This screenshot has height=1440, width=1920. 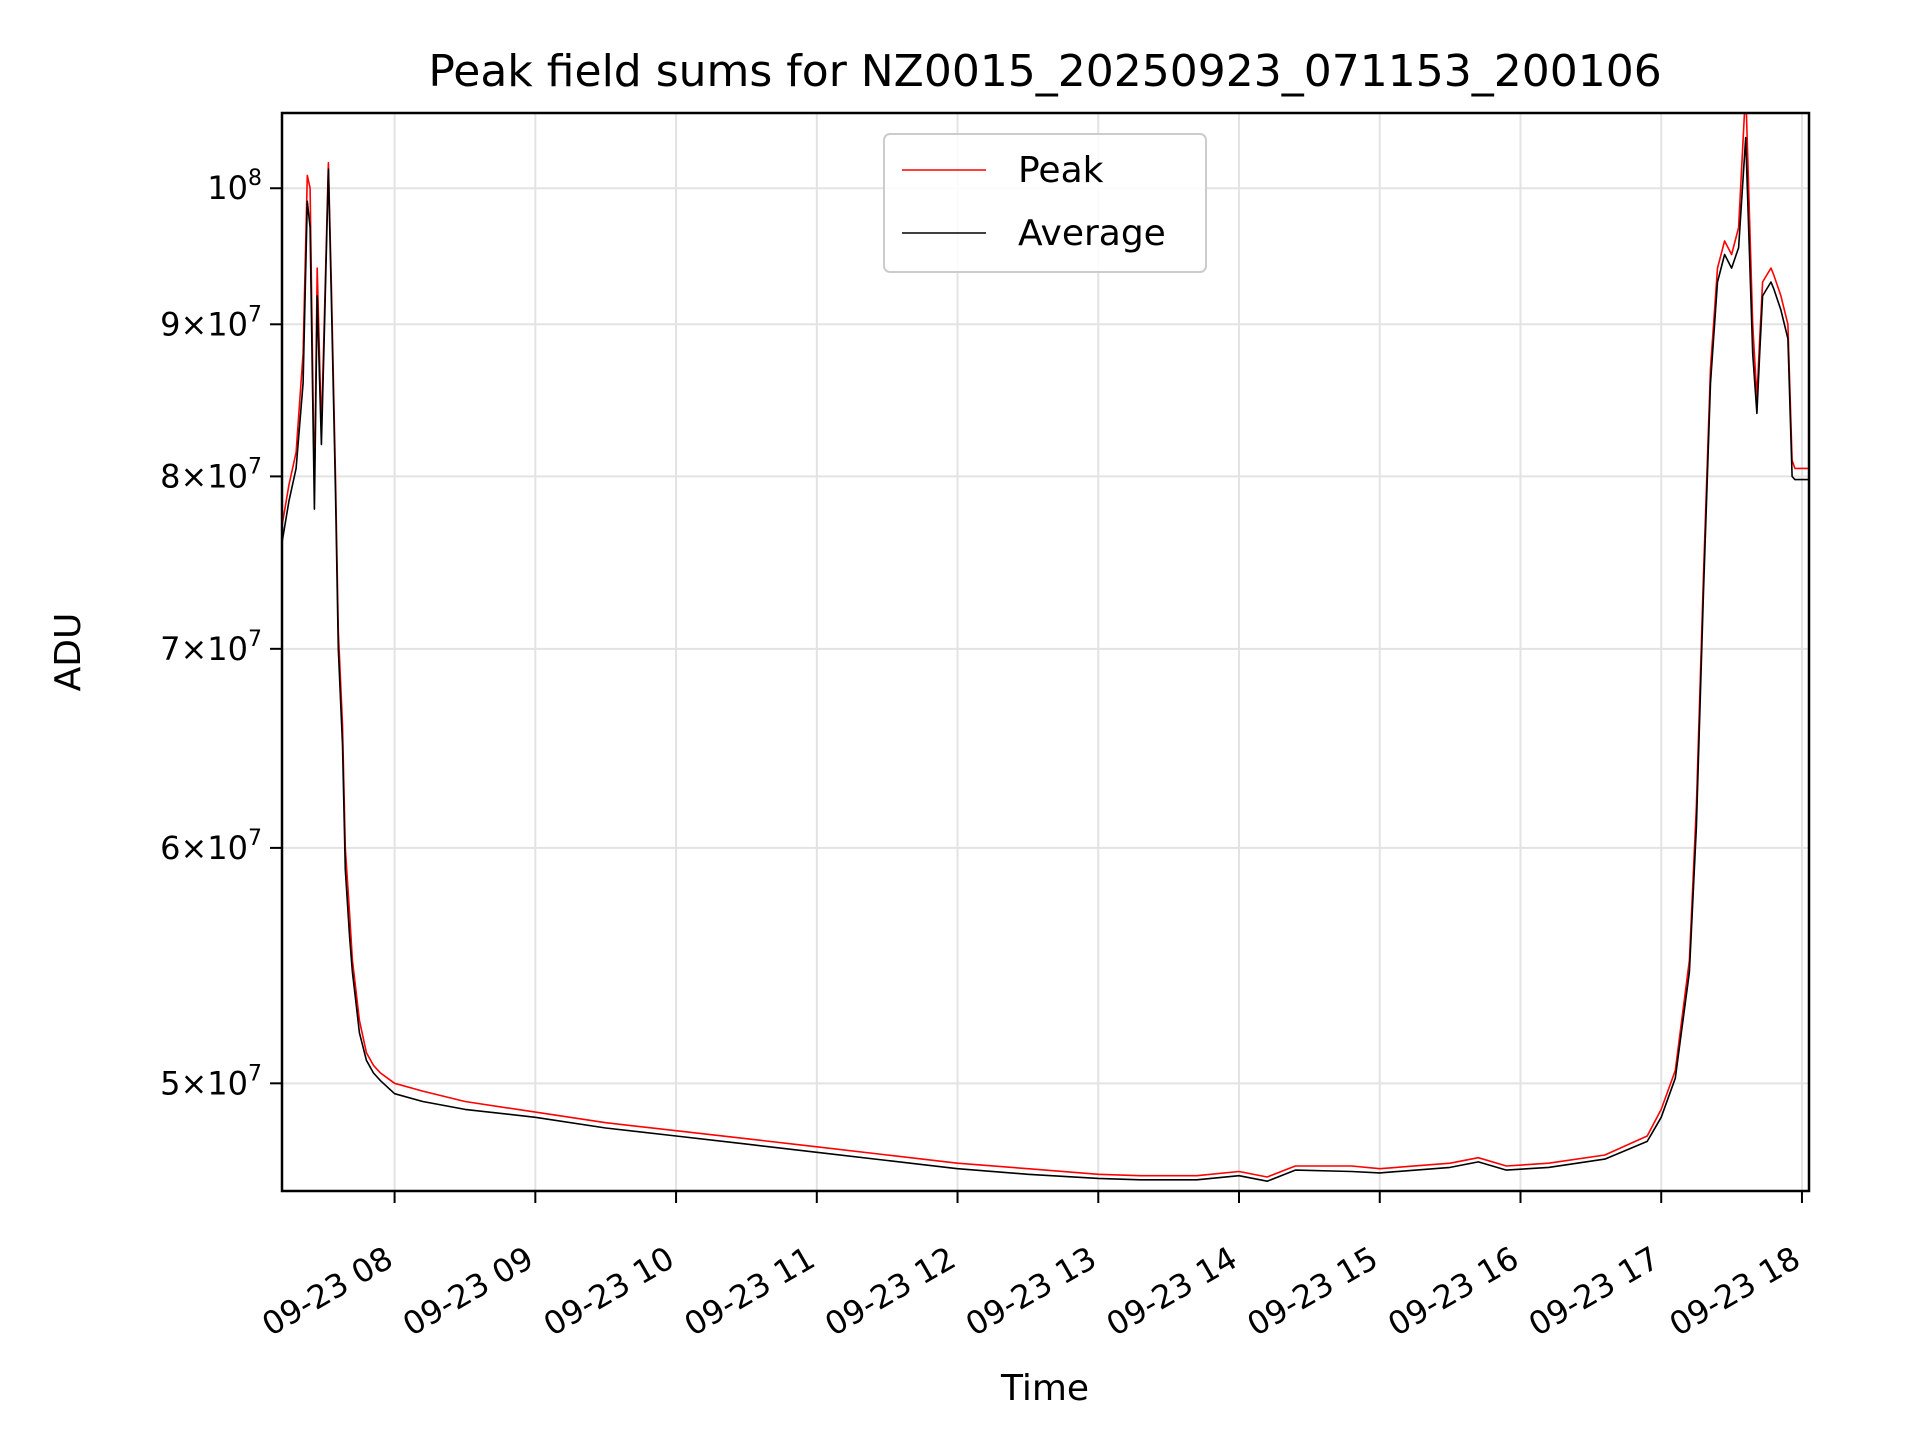 I want to click on y-tick-mantissa: 6, so click(x=170, y=848).